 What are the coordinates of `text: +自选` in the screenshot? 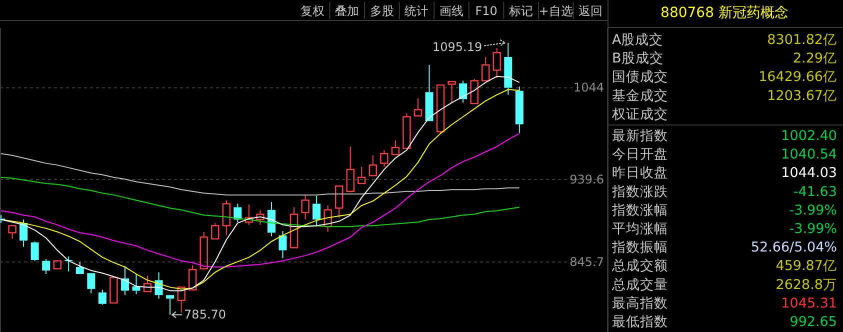 It's located at (555, 11).